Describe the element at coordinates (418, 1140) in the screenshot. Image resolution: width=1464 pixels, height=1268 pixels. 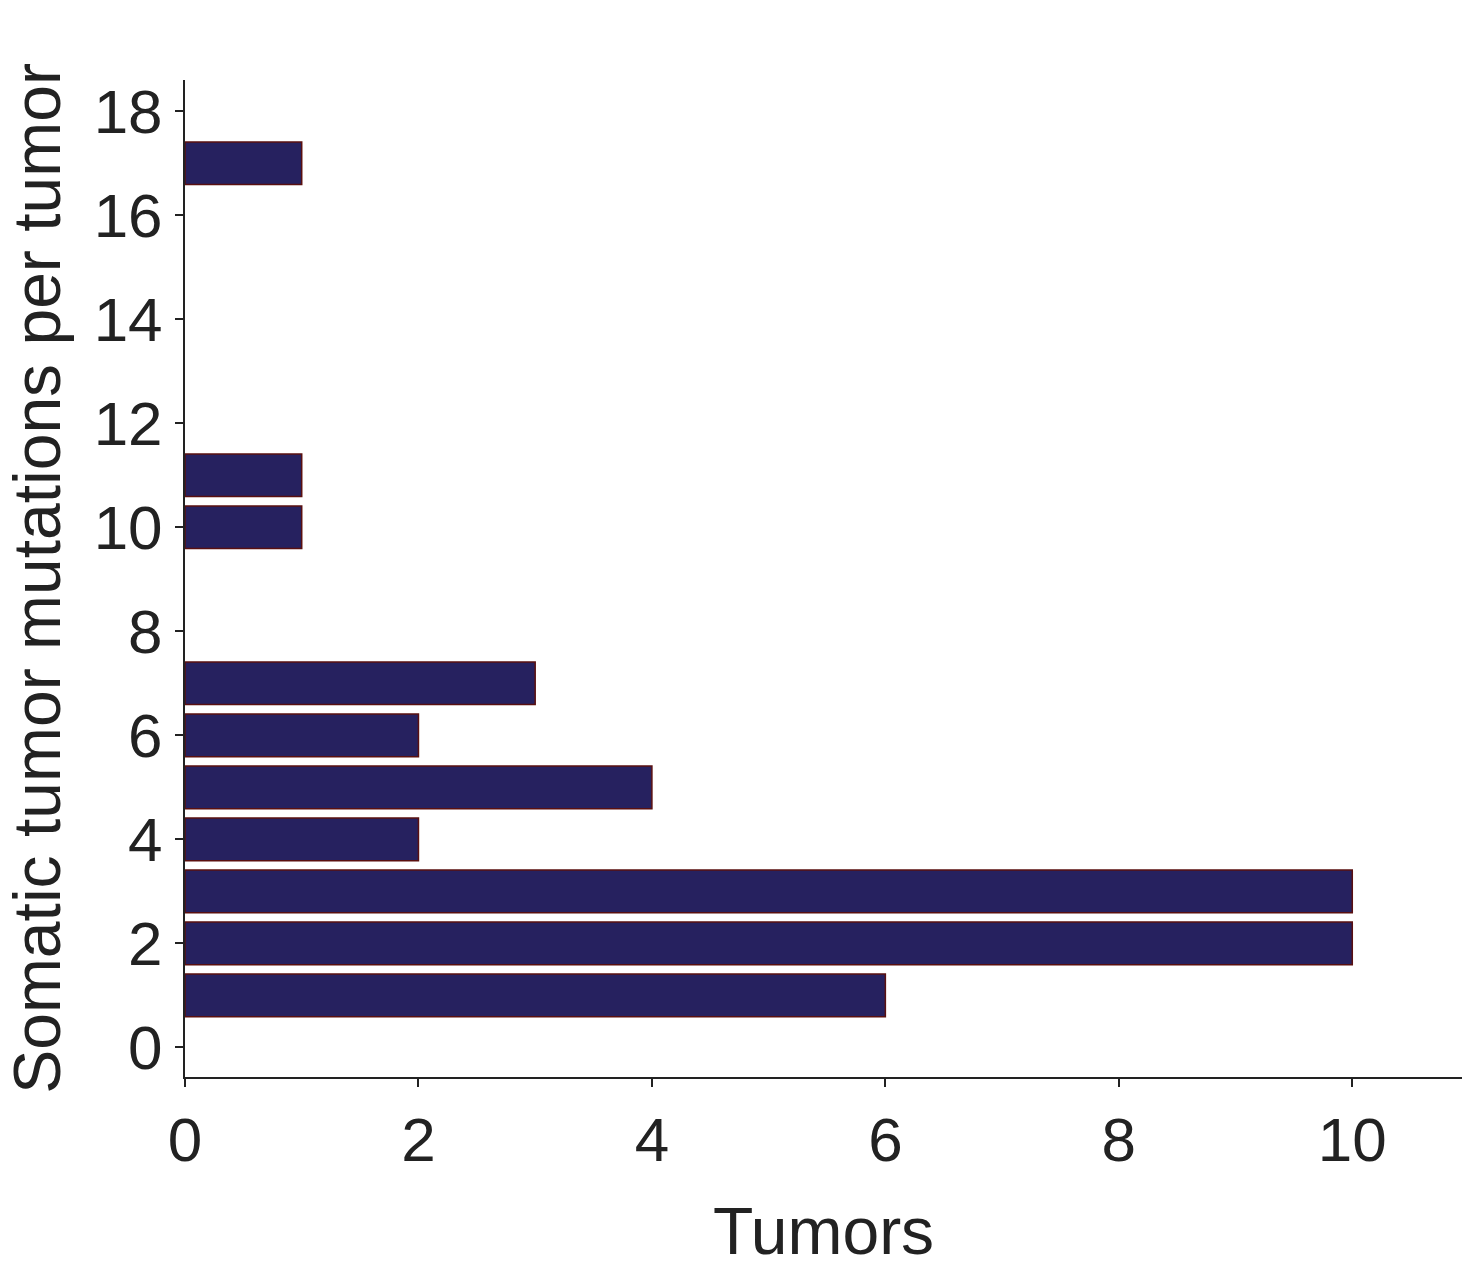
I see `x-tick-label: 2` at that location.